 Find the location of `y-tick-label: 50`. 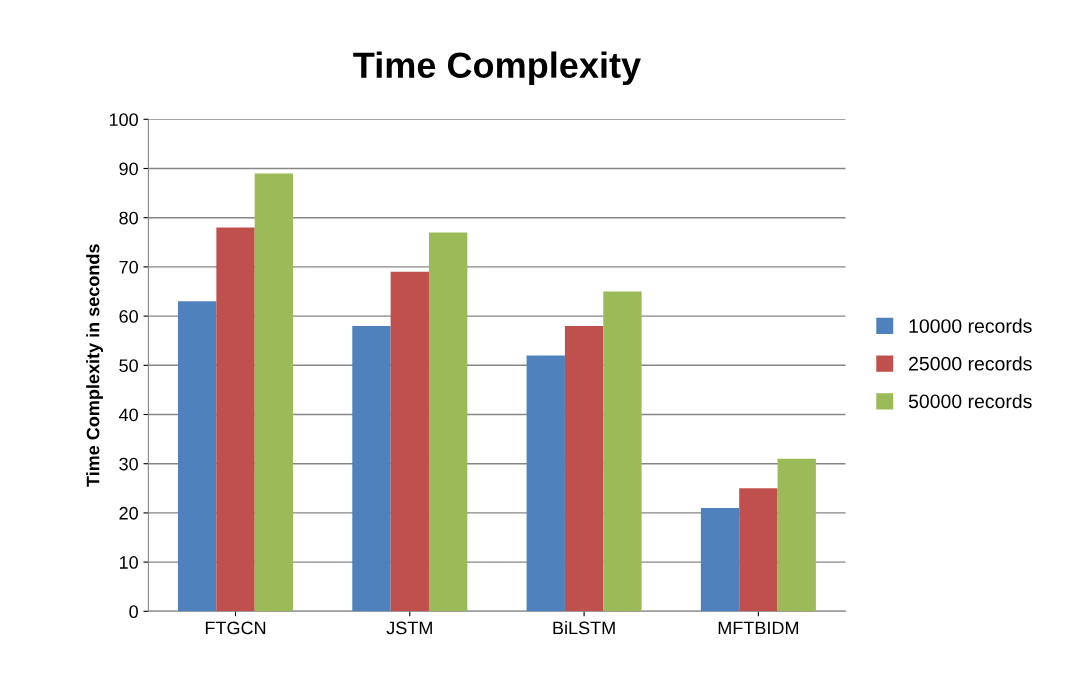

y-tick-label: 50 is located at coordinates (128, 366).